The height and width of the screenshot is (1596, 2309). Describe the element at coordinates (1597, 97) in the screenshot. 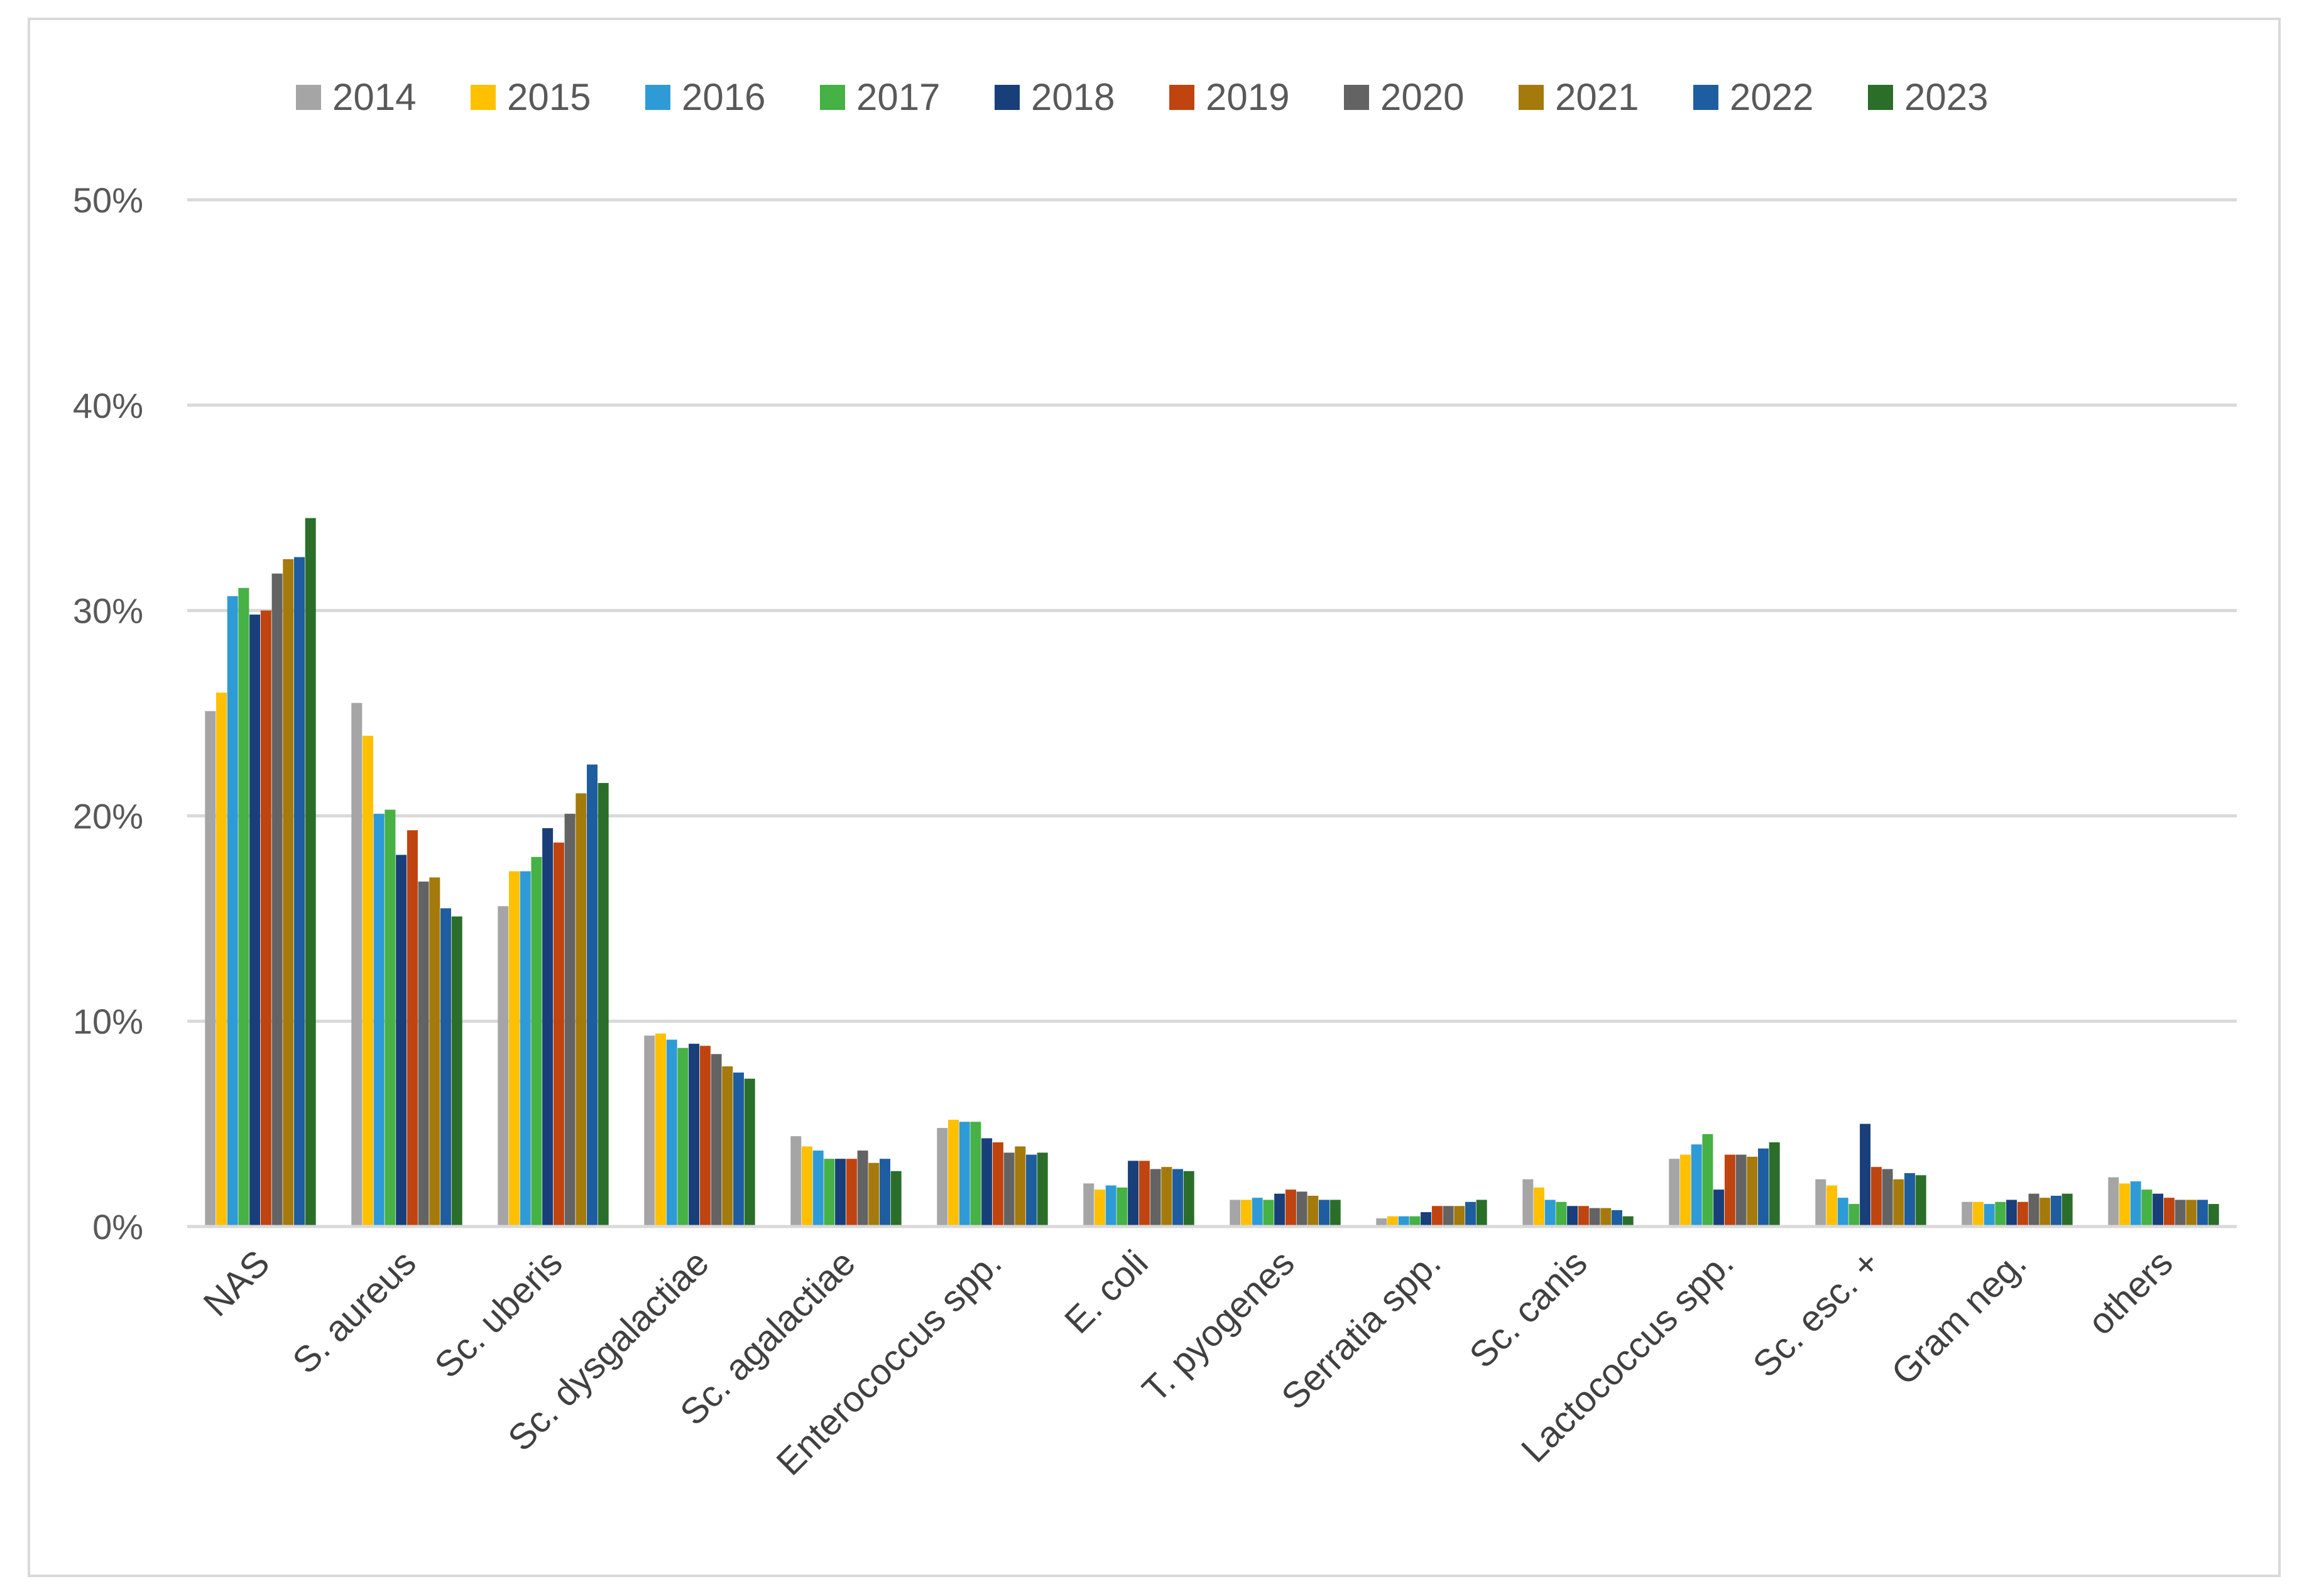

I see `legend-label-2021: 2021` at that location.